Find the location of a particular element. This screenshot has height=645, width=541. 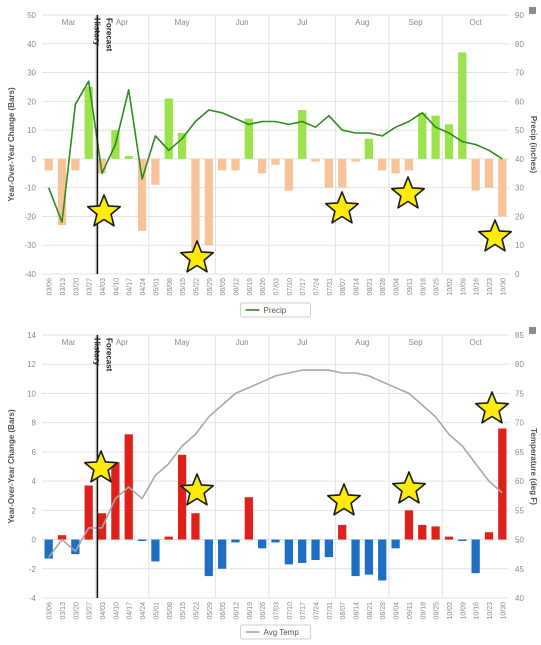

y2-tick-label: 30 is located at coordinates (519, 188).